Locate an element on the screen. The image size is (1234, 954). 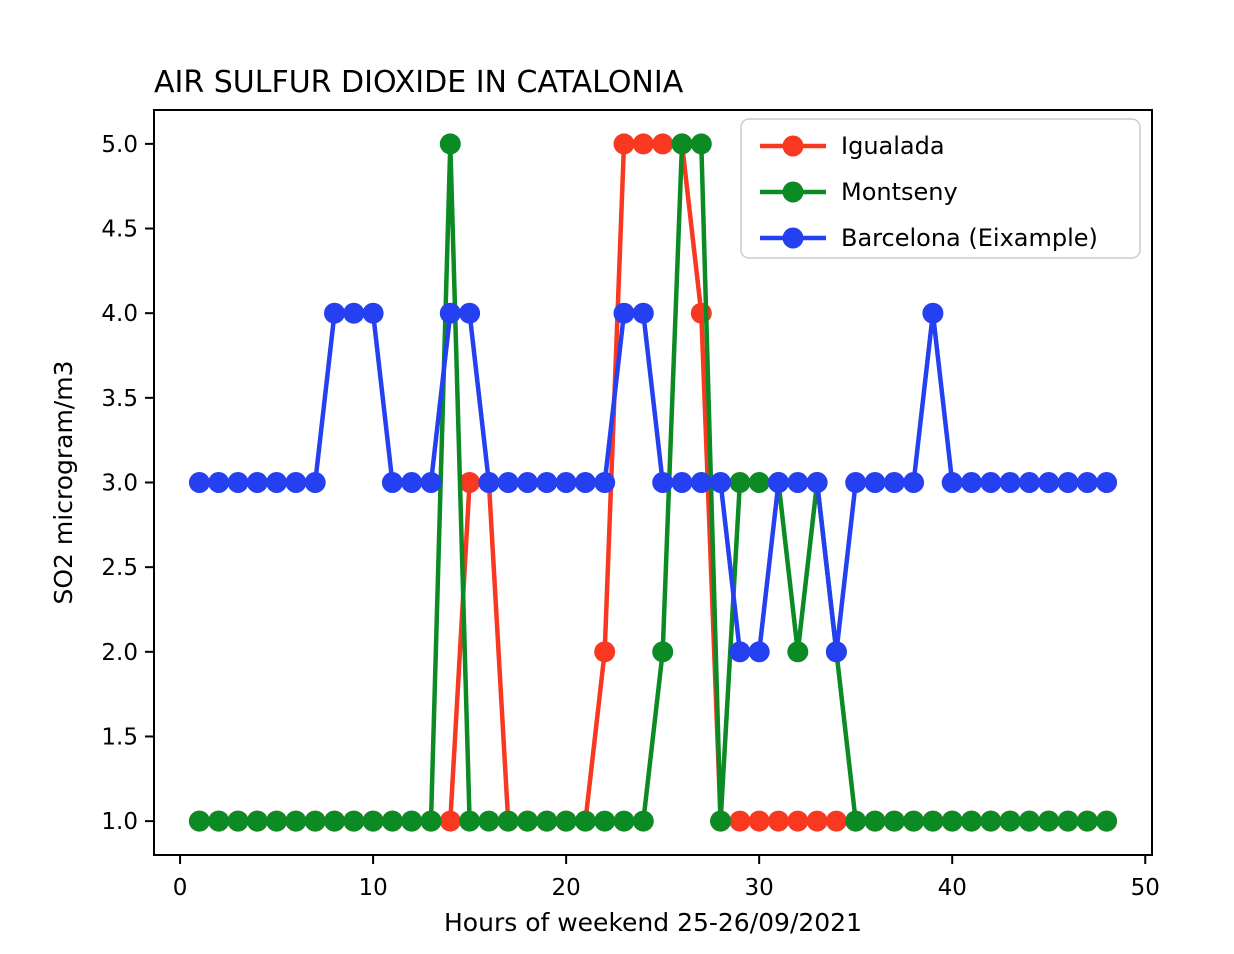
data-point-barcelona-eixample-h45 is located at coordinates (1049, 482).